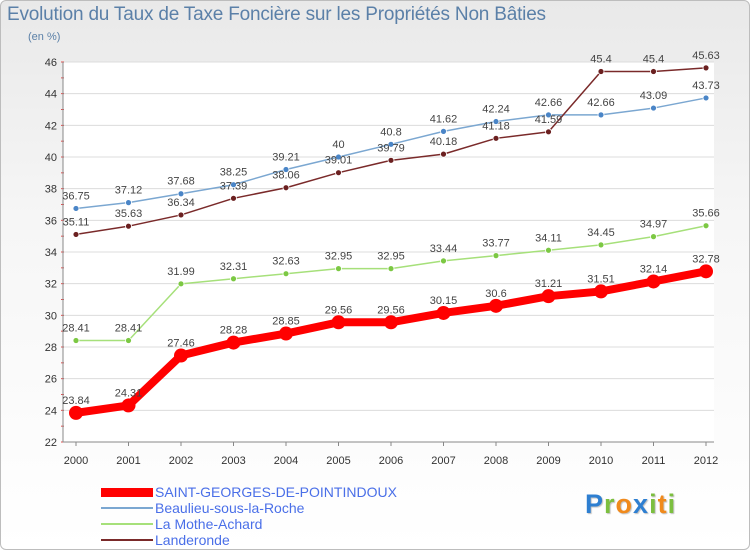 The width and height of the screenshot is (750, 550). I want to click on x-tick-label: 2004, so click(286, 461).